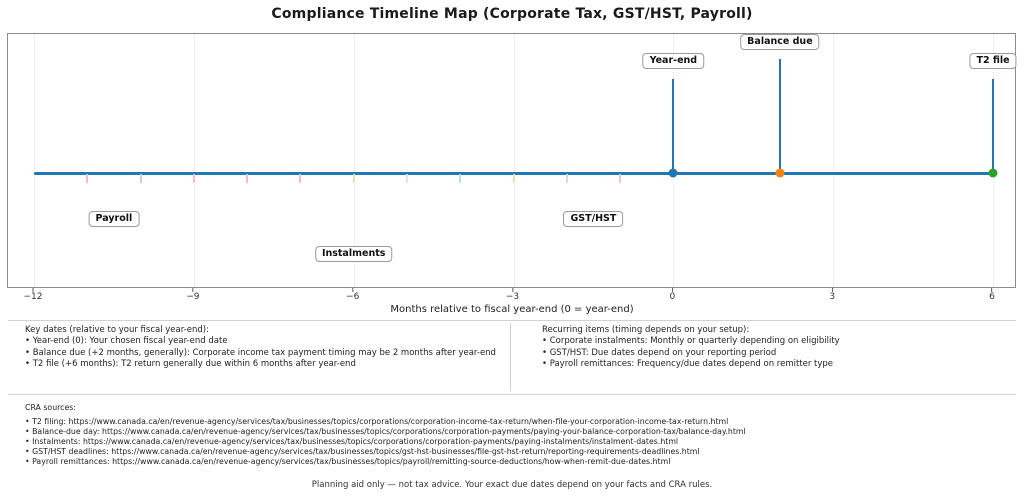 Image resolution: width=1024 pixels, height=497 pixels. I want to click on x-tick-label: 3, so click(832, 297).